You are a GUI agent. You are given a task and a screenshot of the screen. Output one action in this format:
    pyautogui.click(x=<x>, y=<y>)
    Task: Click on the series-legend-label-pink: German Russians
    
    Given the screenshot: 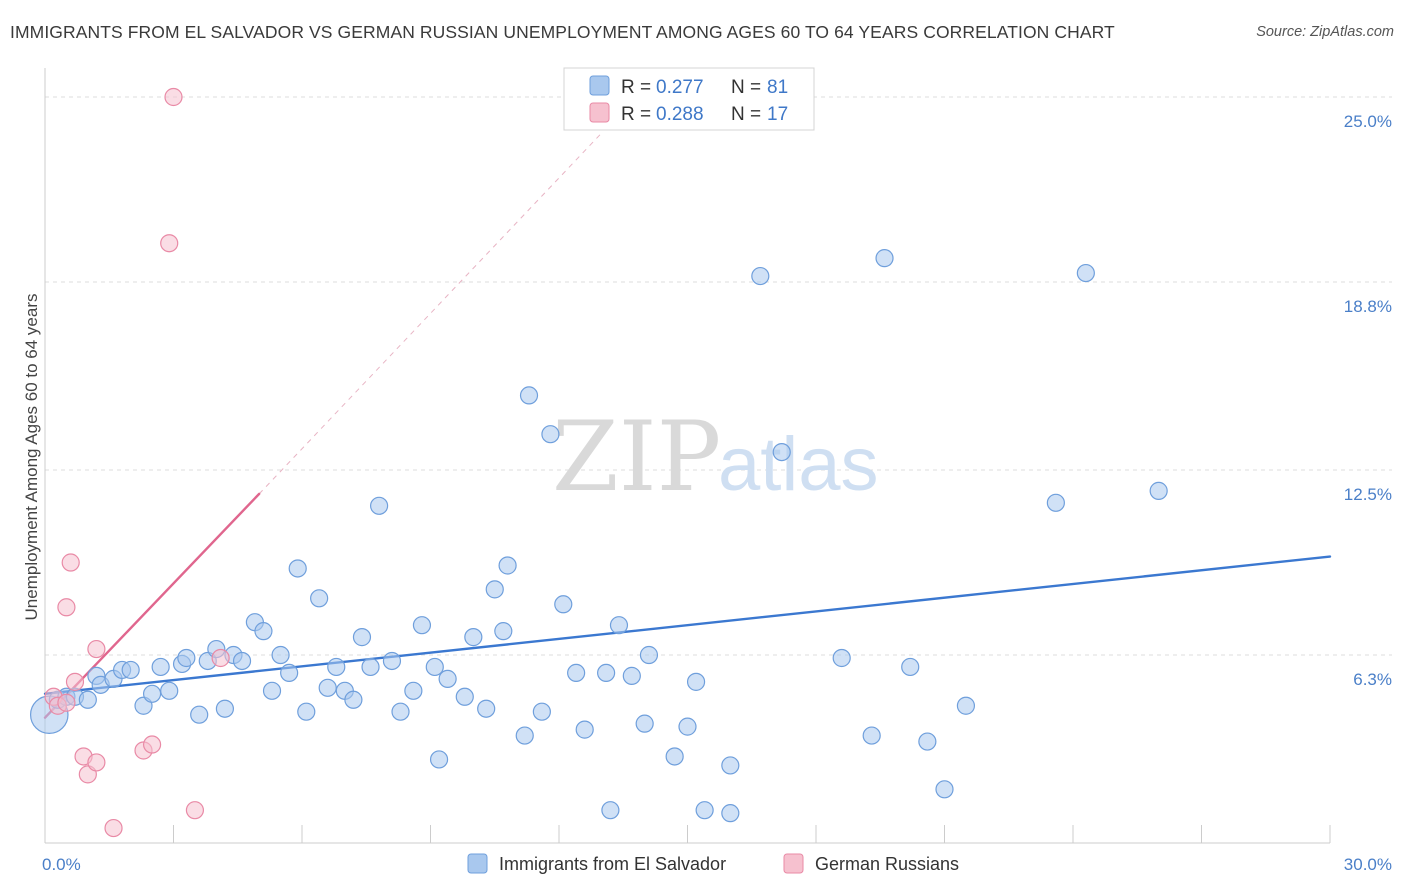 What is the action you would take?
    pyautogui.click(x=887, y=864)
    